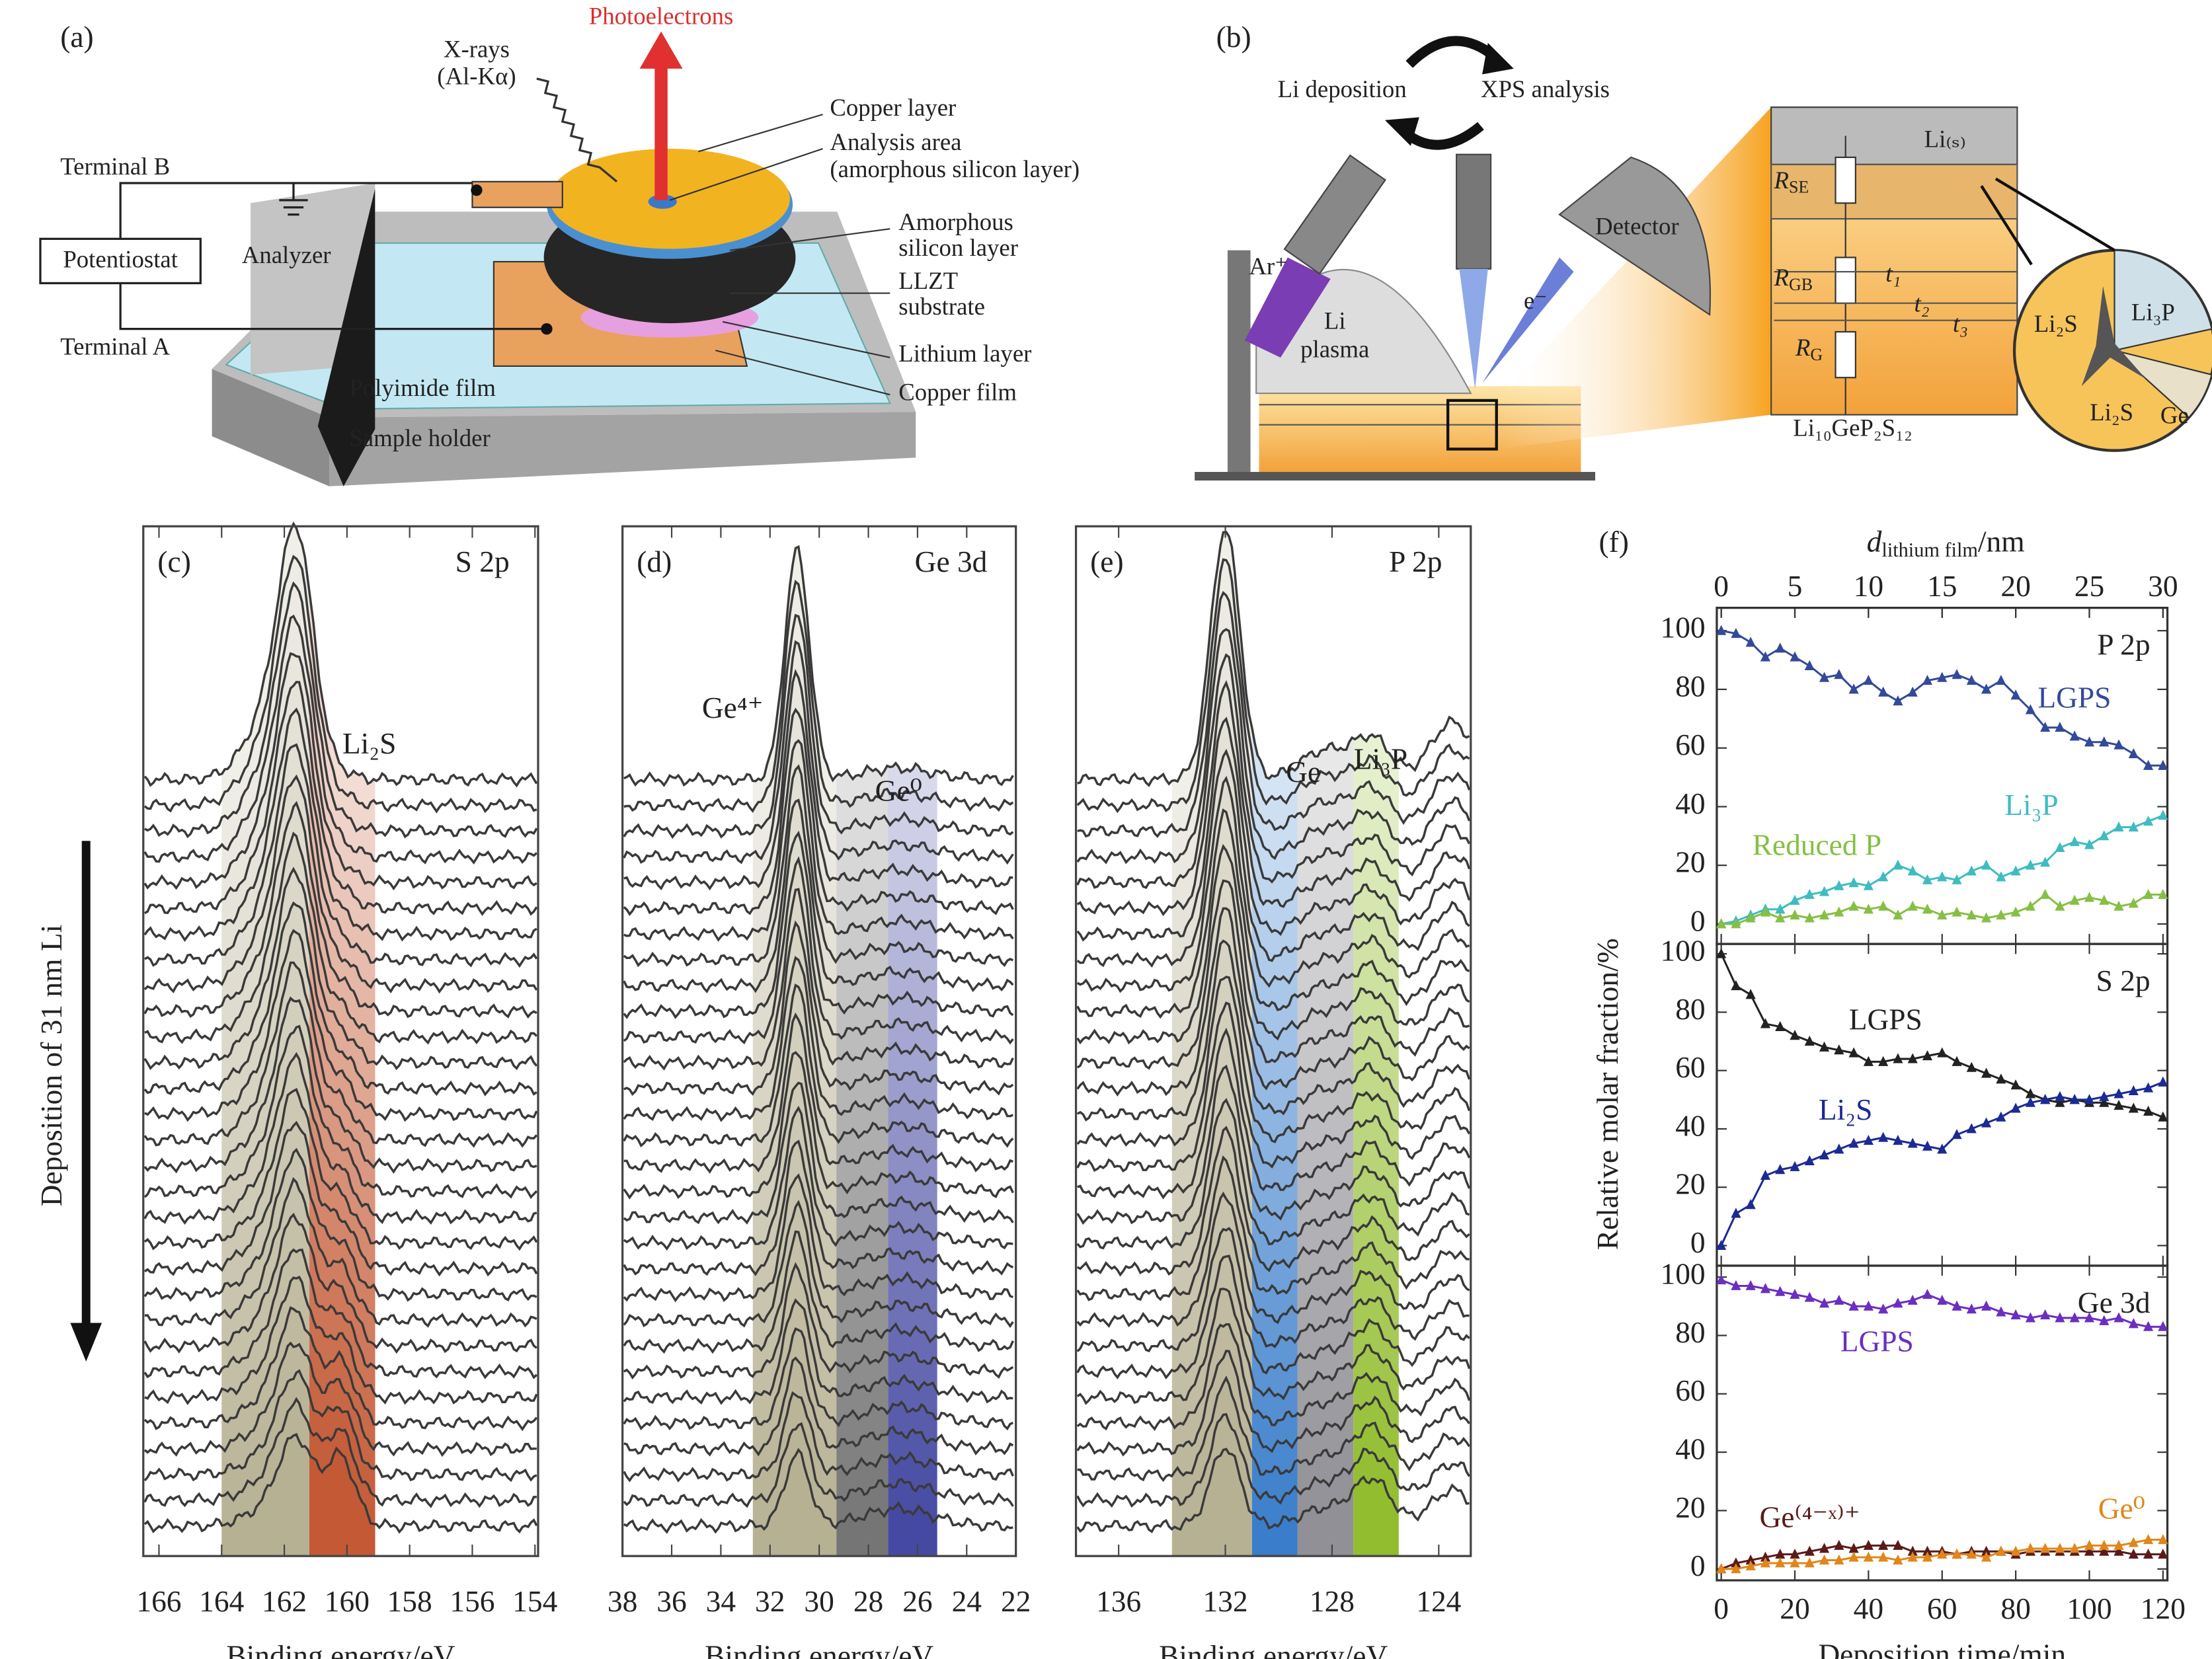  What do you see at coordinates (1885, 1019) in the screenshot?
I see `series-label: LGPS` at bounding box center [1885, 1019].